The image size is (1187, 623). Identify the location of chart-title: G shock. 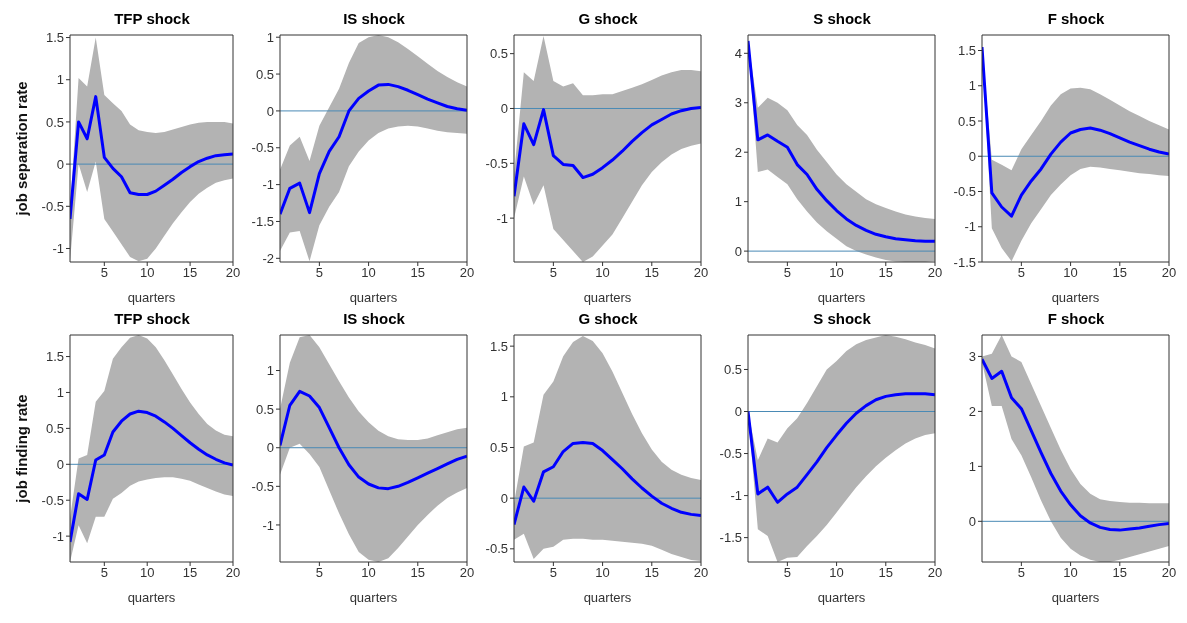
(608, 318).